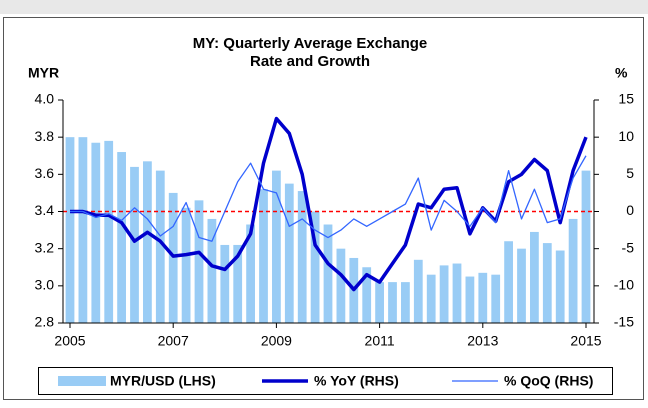 The image size is (648, 408). Describe the element at coordinates (45, 322) in the screenshot. I see `y-tick-label: 2.8` at that location.